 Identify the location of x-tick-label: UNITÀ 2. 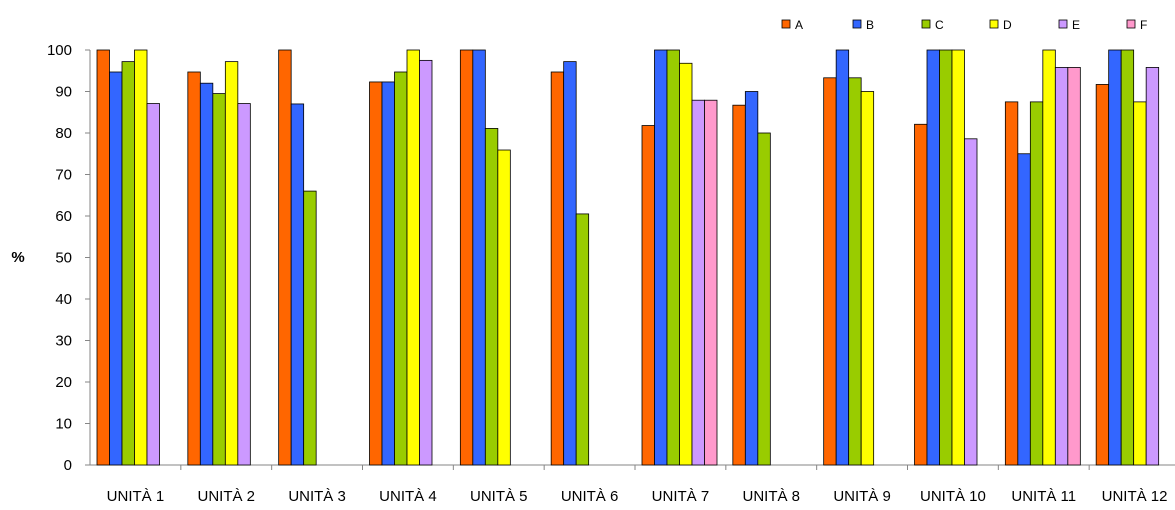
(226, 496).